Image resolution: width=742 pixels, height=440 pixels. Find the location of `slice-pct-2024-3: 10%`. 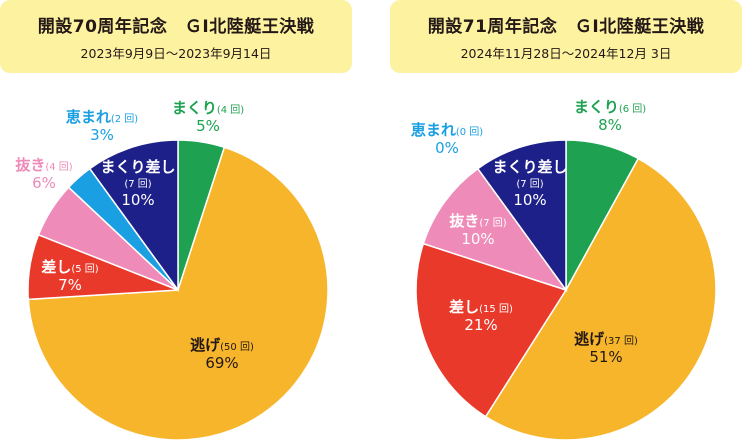

slice-pct-2024-3: 10% is located at coordinates (477, 239).